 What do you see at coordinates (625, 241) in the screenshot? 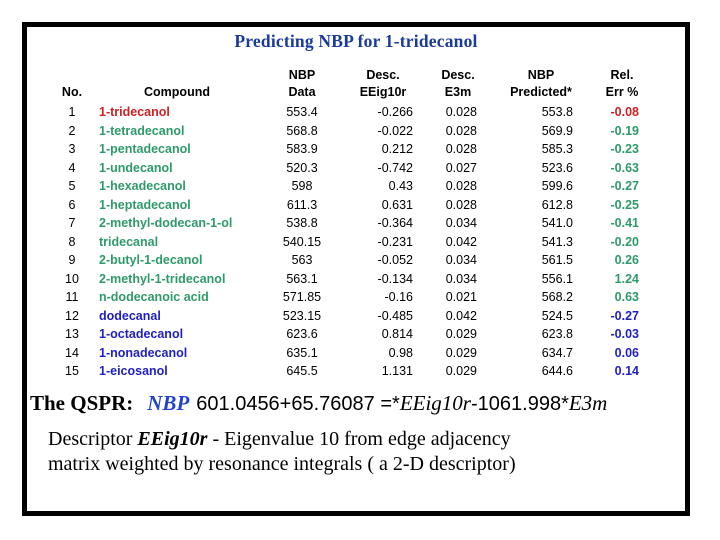
I see `rel-err-value: -0.20` at bounding box center [625, 241].